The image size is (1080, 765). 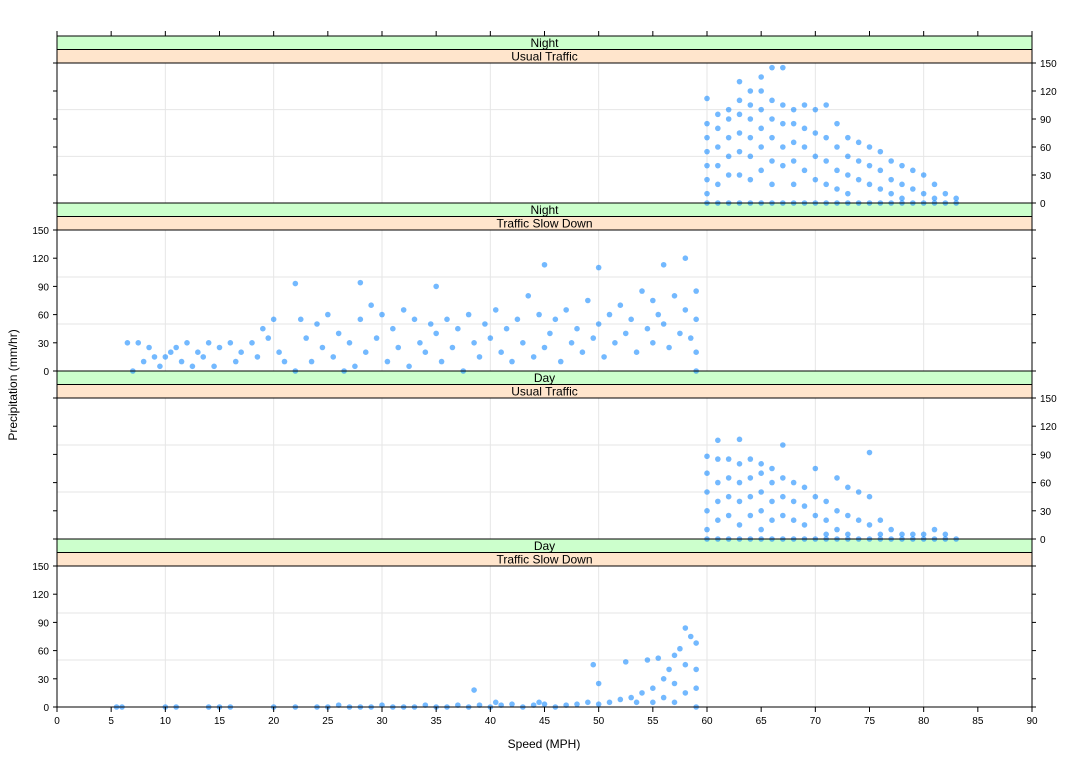 I want to click on x-tick-label: 5, so click(x=111, y=721).